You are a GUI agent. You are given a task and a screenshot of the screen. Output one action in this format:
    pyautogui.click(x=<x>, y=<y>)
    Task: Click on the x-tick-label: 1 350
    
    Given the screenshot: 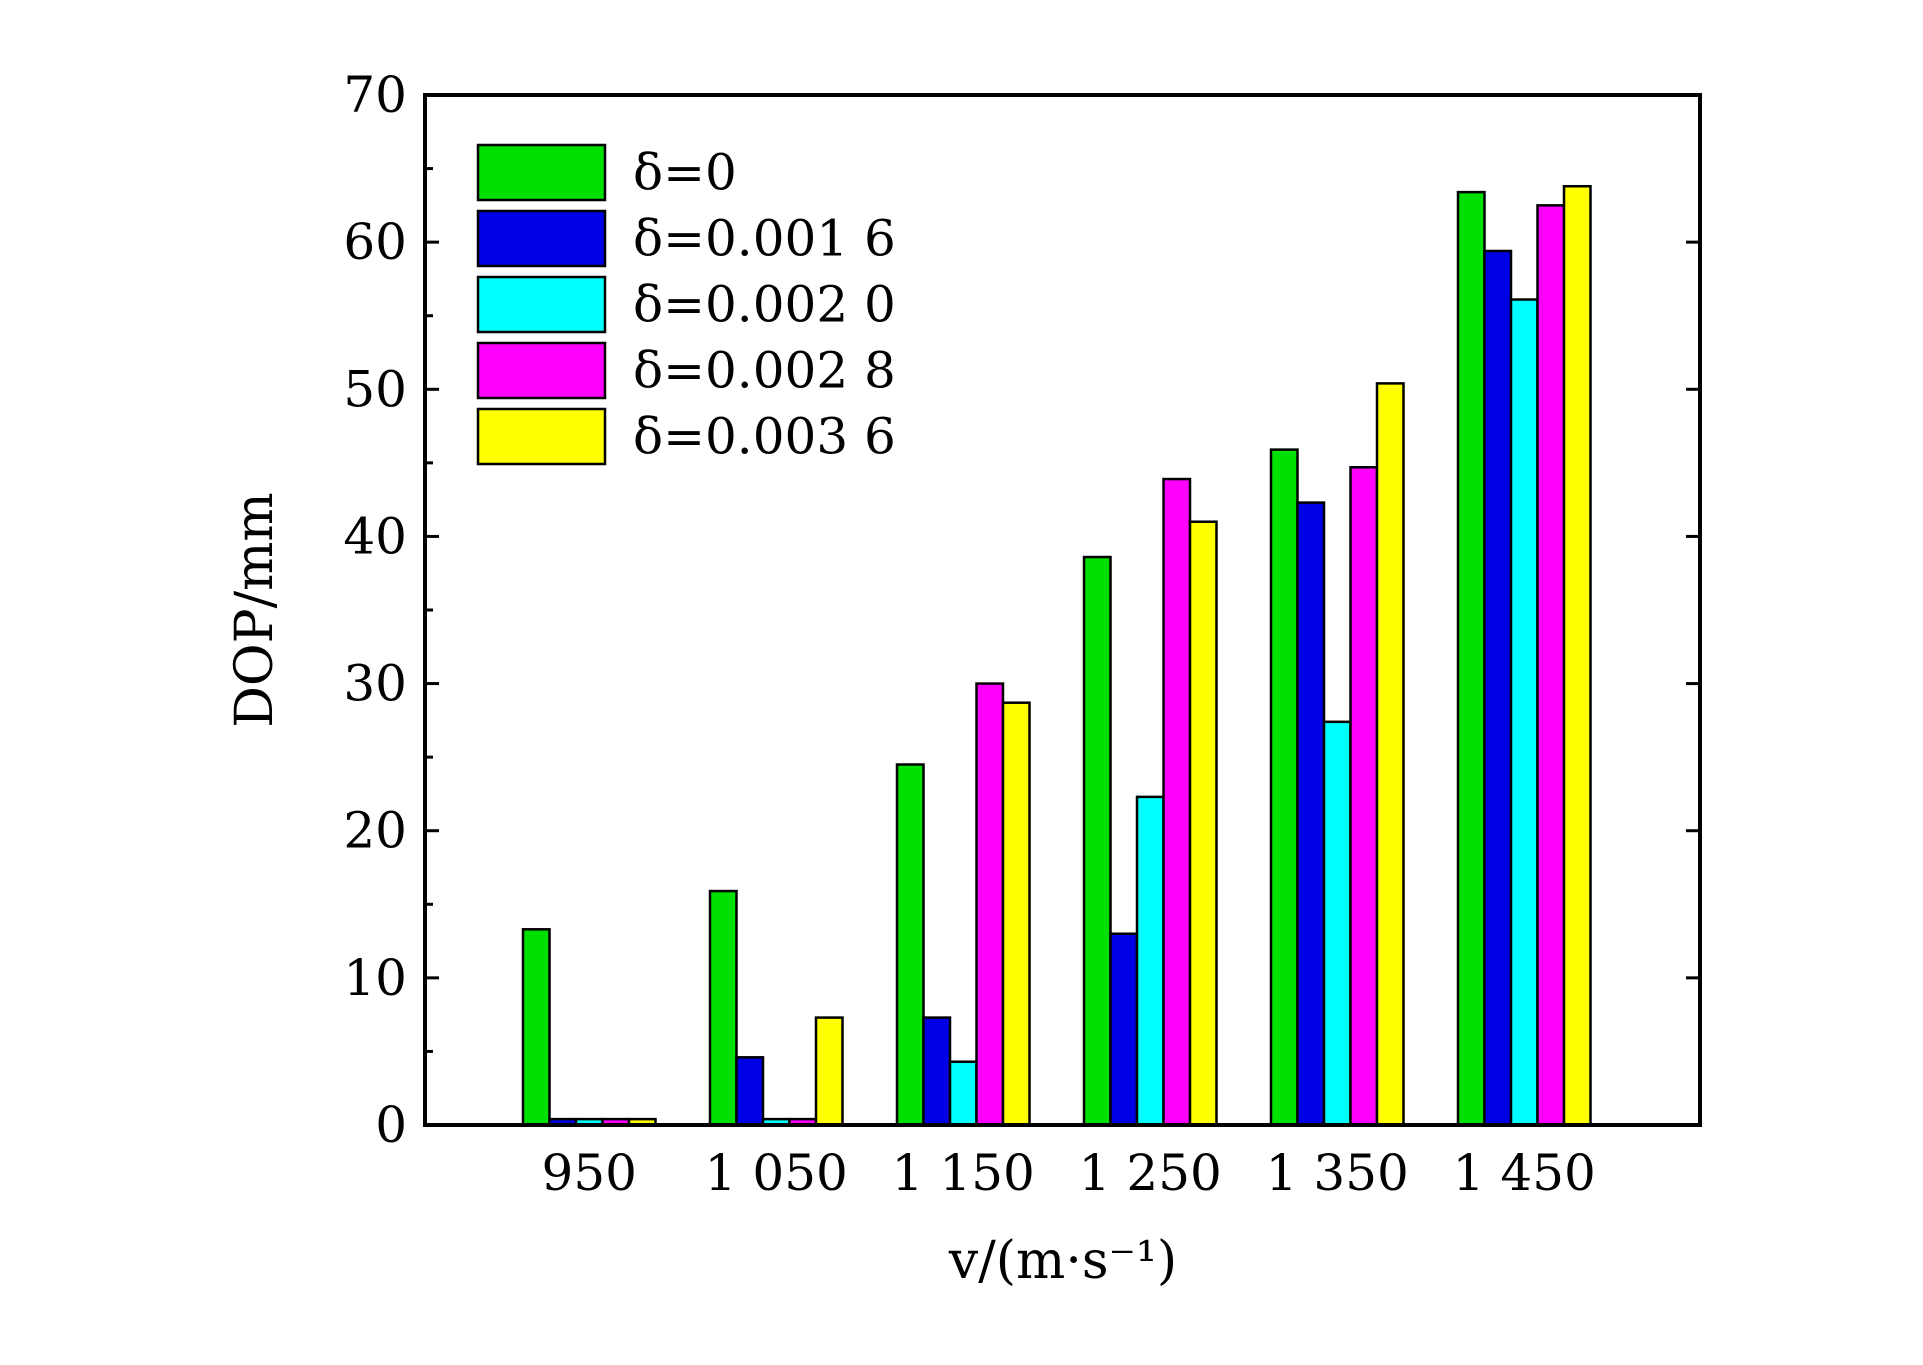 What is the action you would take?
    pyautogui.click(x=1337, y=1173)
    